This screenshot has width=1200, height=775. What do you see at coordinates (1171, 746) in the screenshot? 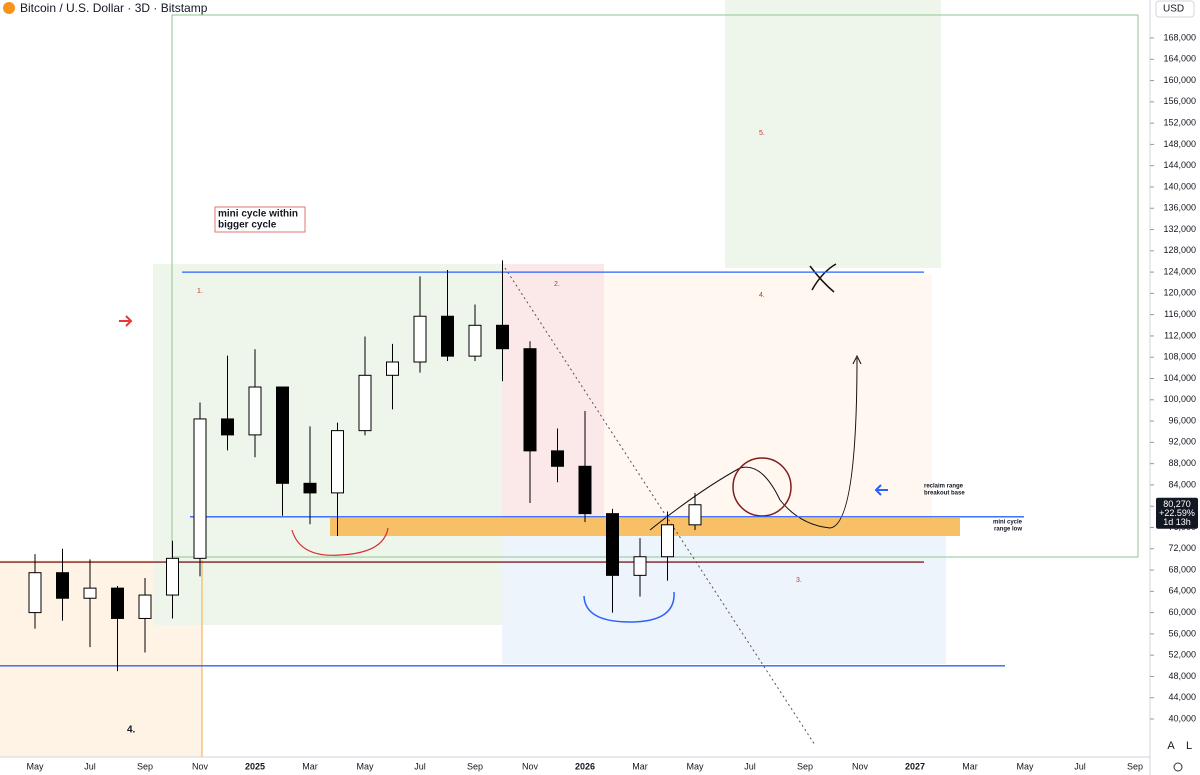
I see `scale-button: A` at bounding box center [1171, 746].